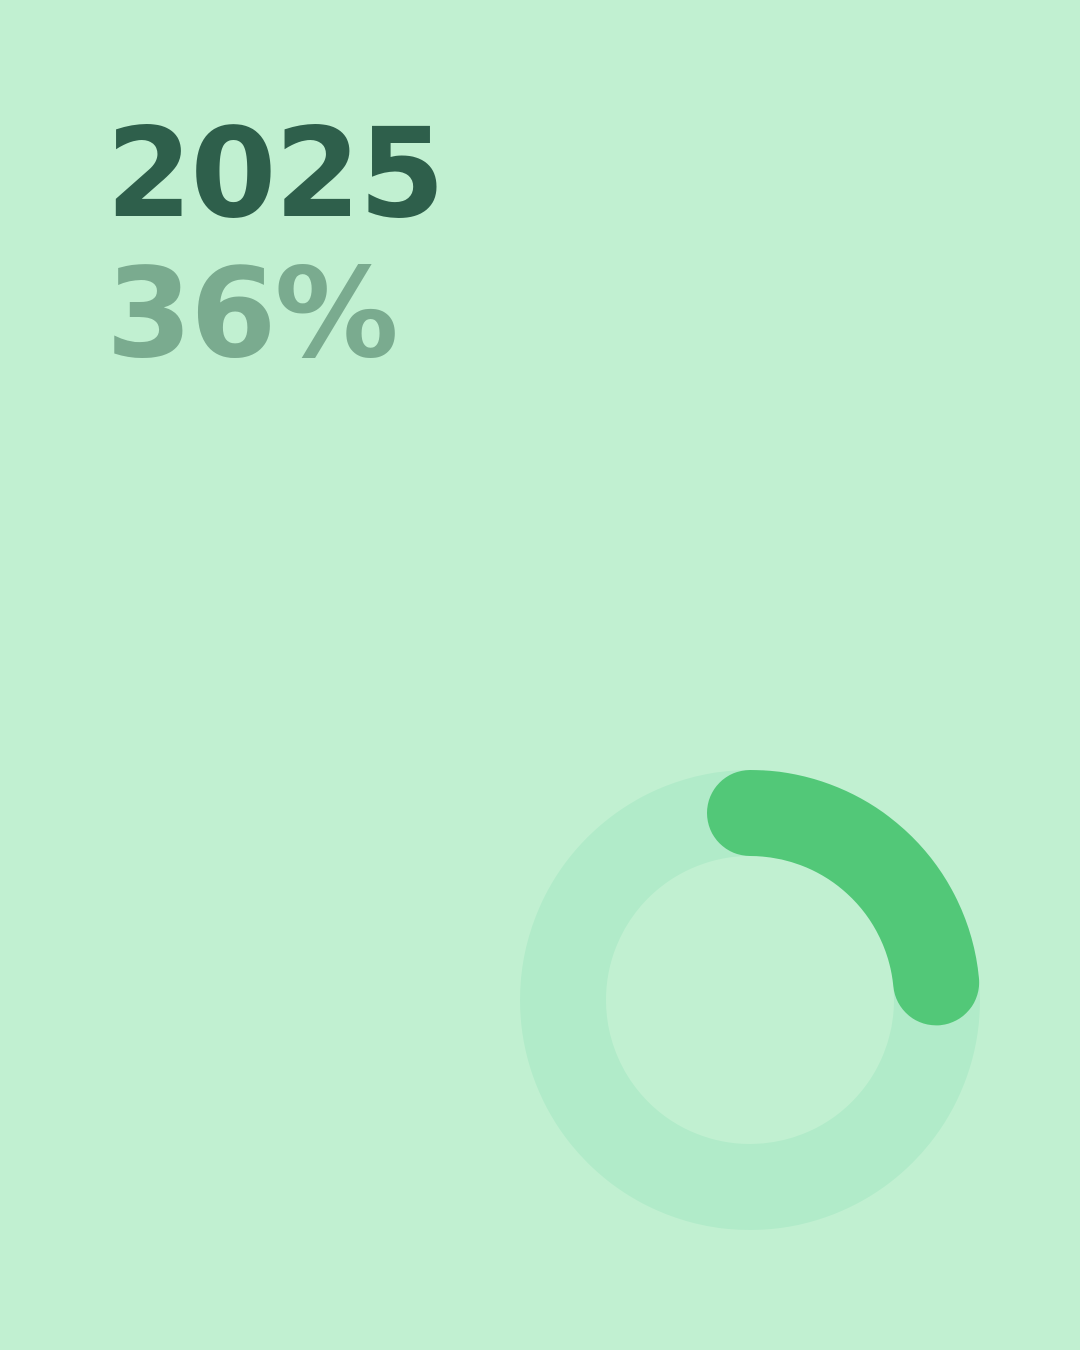 The image size is (1080, 1350). Describe the element at coordinates (275, 174) in the screenshot. I see `year-label: 2025` at that location.